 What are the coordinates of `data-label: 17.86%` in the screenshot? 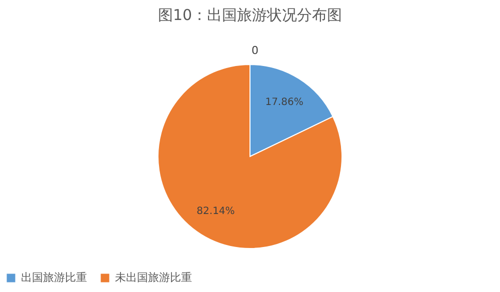 It's located at (284, 102).